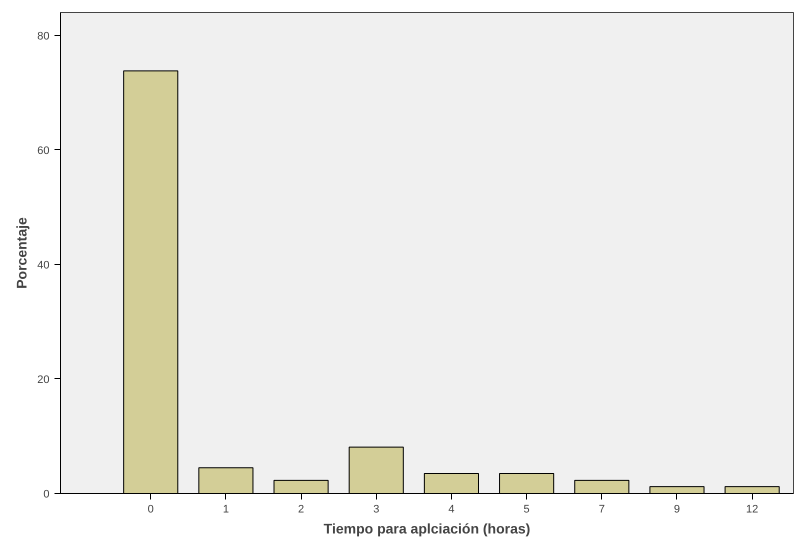 This screenshot has width=795, height=543. I want to click on x-tick-label: 0, so click(151, 510).